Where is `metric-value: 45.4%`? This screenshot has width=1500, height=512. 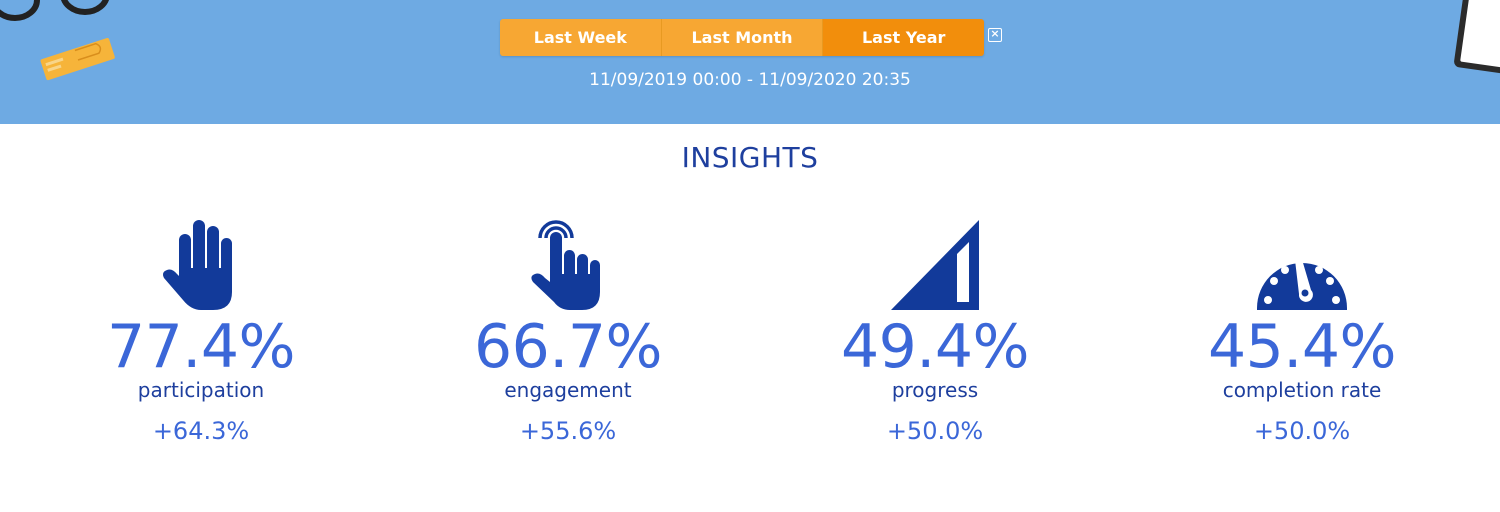 metric-value: 45.4% is located at coordinates (1302, 347).